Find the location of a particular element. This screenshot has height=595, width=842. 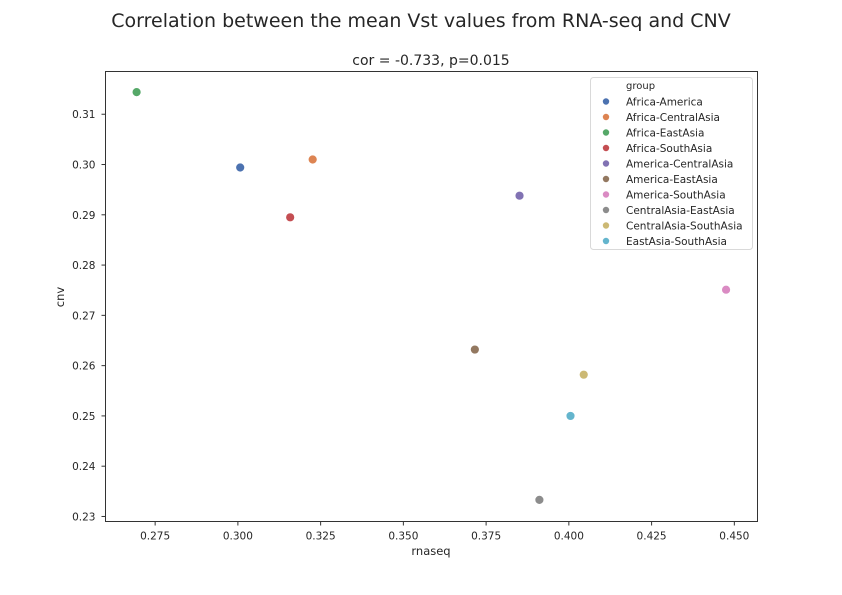

legend-label: Africa-America is located at coordinates (664, 102).